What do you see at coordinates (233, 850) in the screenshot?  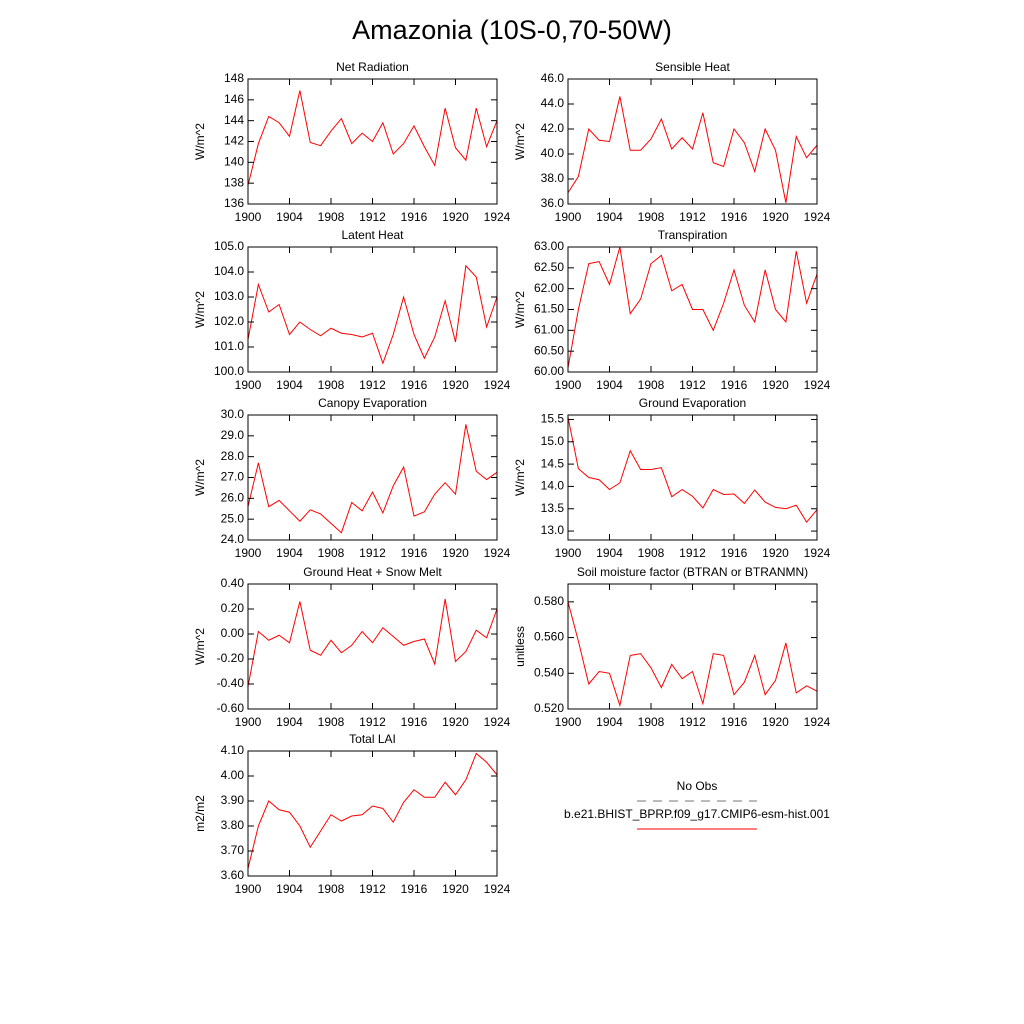 I see `y-tick-label: 3.70` at bounding box center [233, 850].